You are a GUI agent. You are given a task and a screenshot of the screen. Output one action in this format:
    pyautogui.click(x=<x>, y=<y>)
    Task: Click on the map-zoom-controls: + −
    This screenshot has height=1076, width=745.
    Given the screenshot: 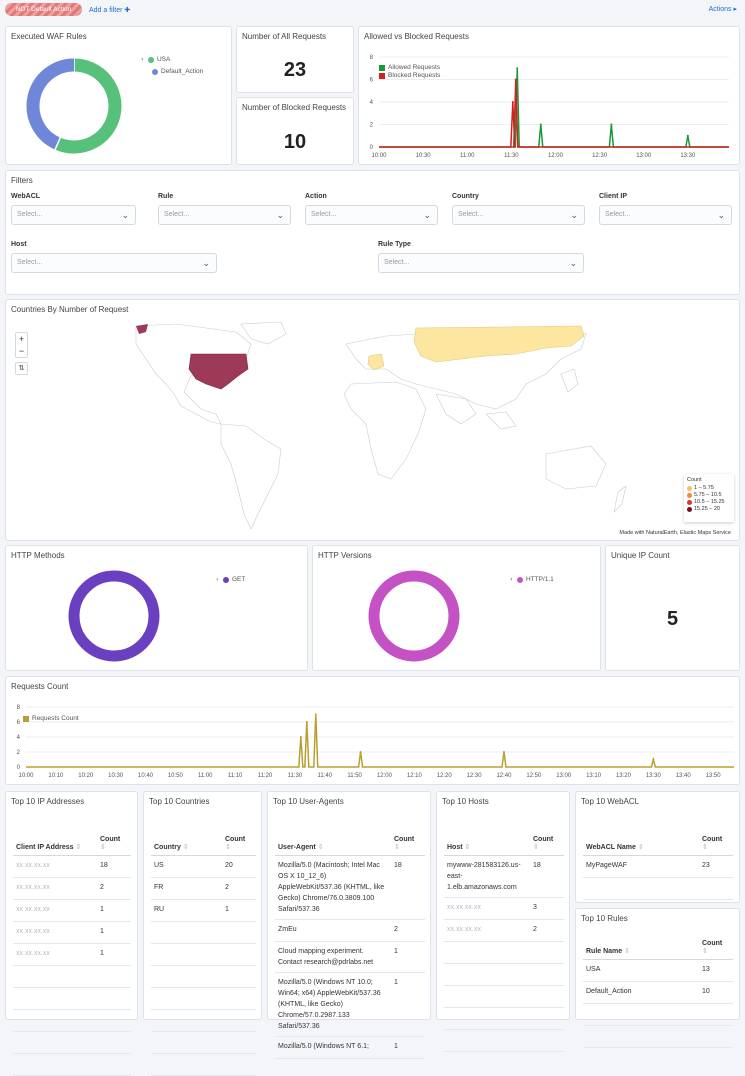 What is the action you would take?
    pyautogui.click(x=21, y=345)
    